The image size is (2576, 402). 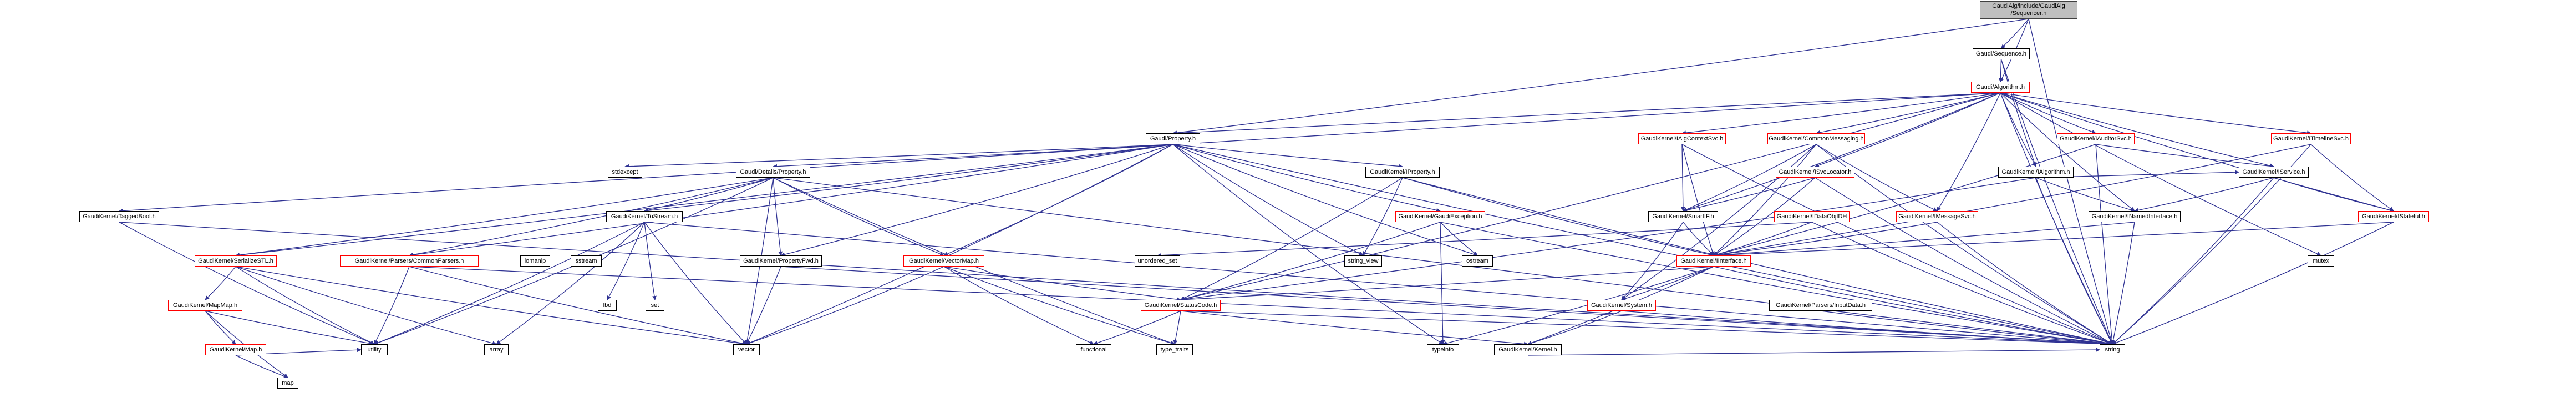 I want to click on graph-node-n47: string, so click(x=2112, y=349).